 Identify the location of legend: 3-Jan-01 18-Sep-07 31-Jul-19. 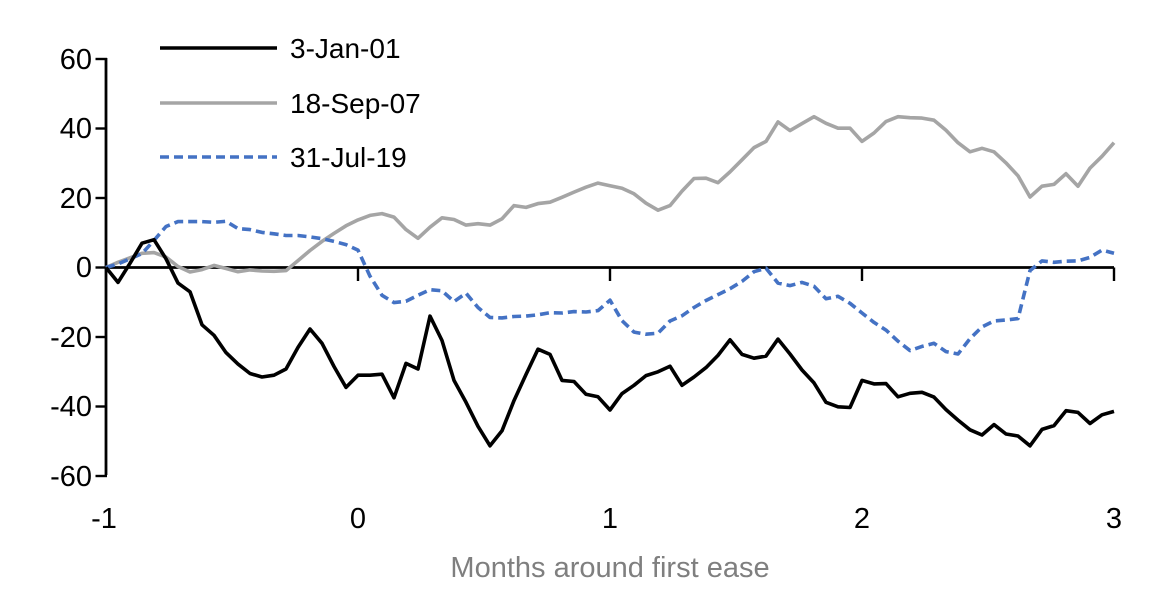
(290, 103).